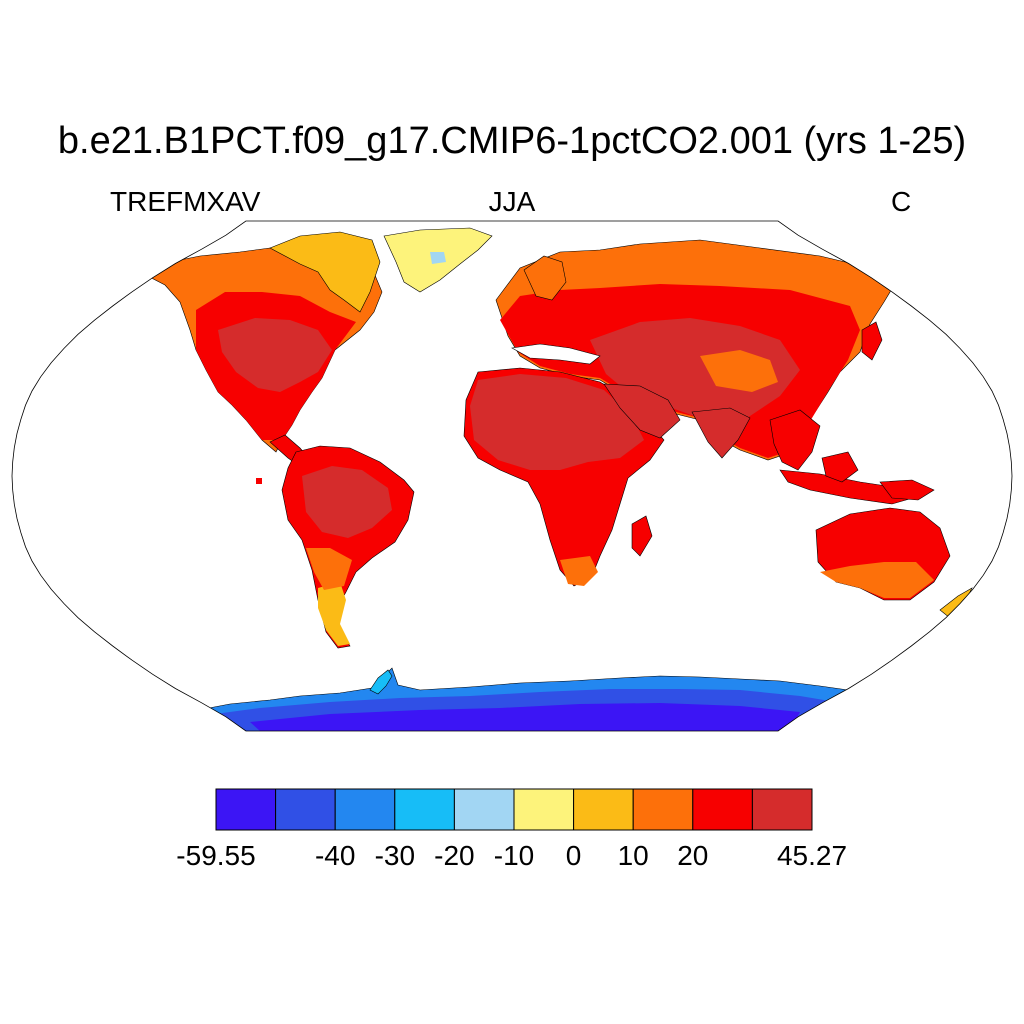  What do you see at coordinates (642, 536) in the screenshot?
I see `madagascar` at bounding box center [642, 536].